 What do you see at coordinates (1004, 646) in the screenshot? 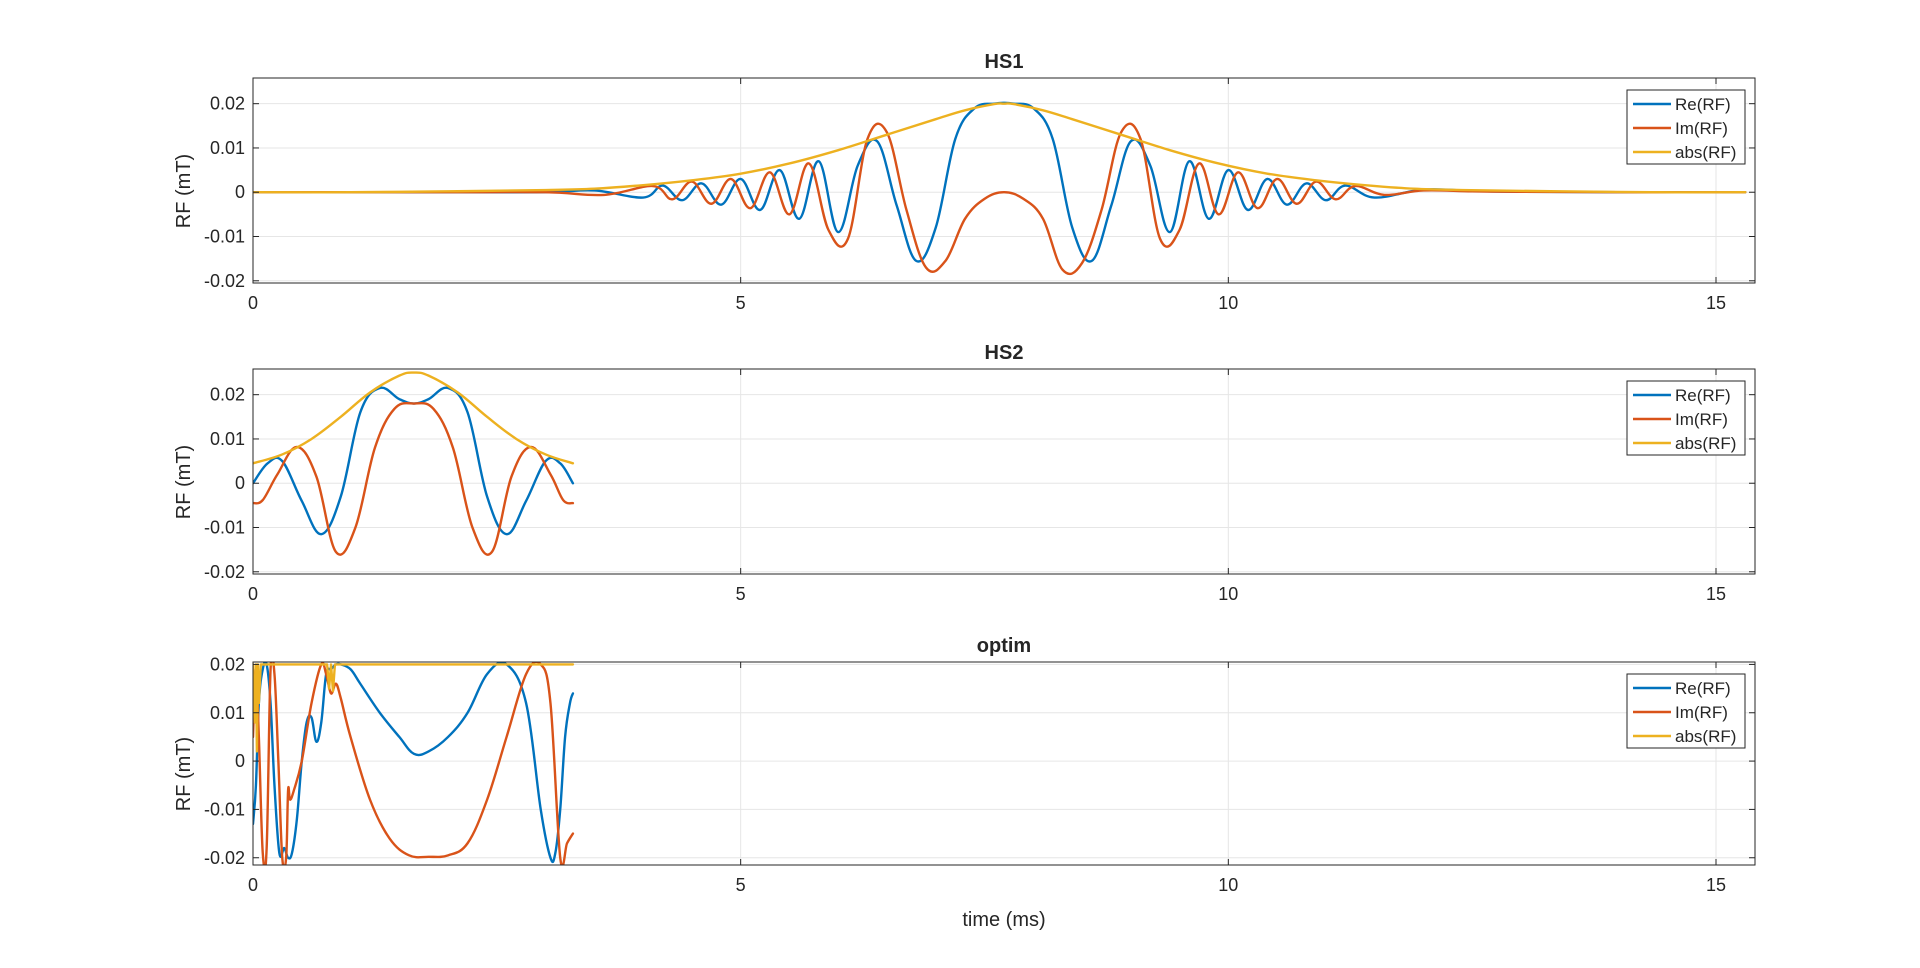
I see `subplot-title: optim` at bounding box center [1004, 646].